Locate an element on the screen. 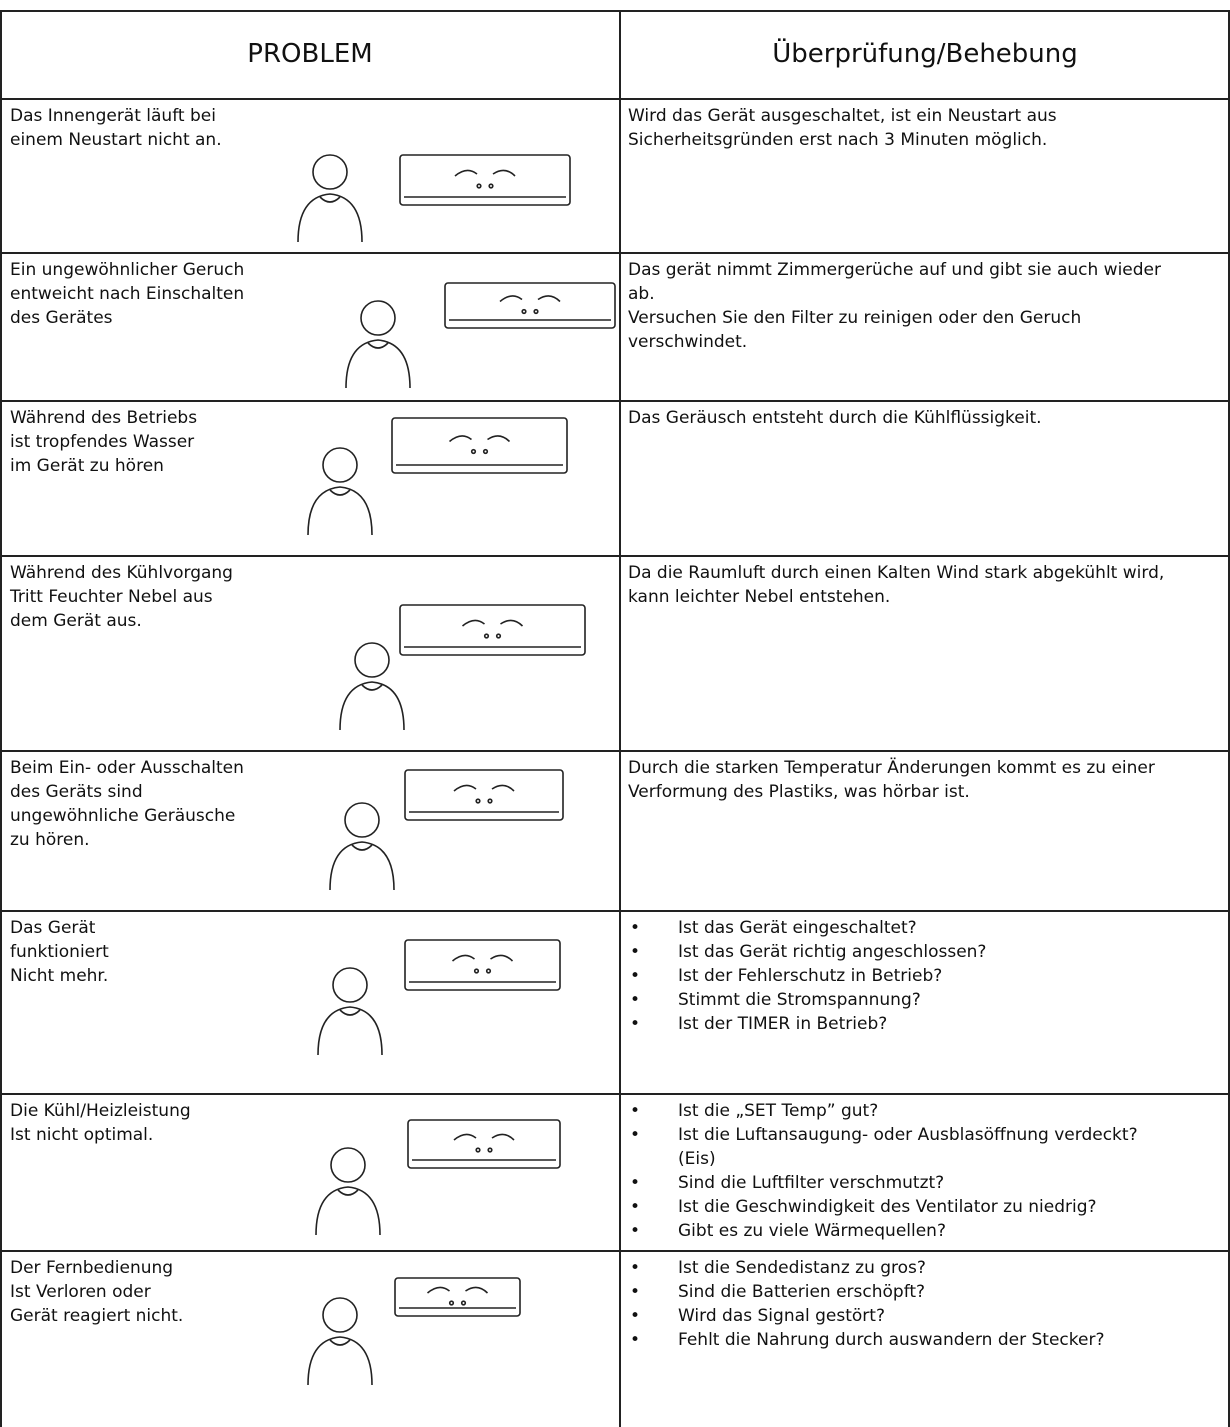 Image resolution: width=1230 pixels, height=1427 pixels. problem-text: ist tropfendes Wasser is located at coordinates (102, 442).